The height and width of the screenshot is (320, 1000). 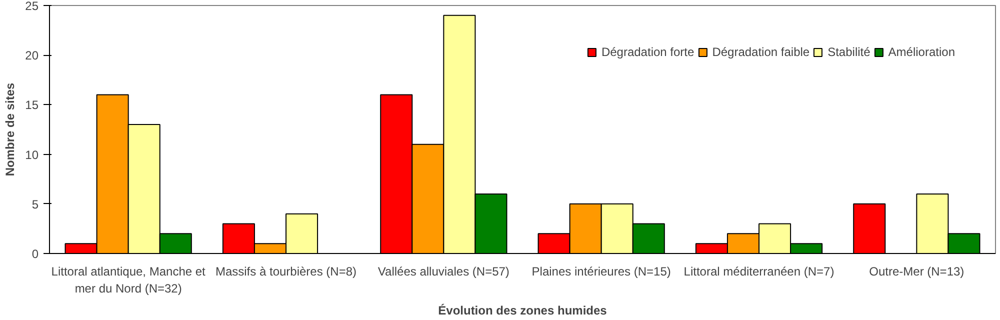 What do you see at coordinates (523, 310) in the screenshot?
I see `x-axis-title: Évolution des zones humides` at bounding box center [523, 310].